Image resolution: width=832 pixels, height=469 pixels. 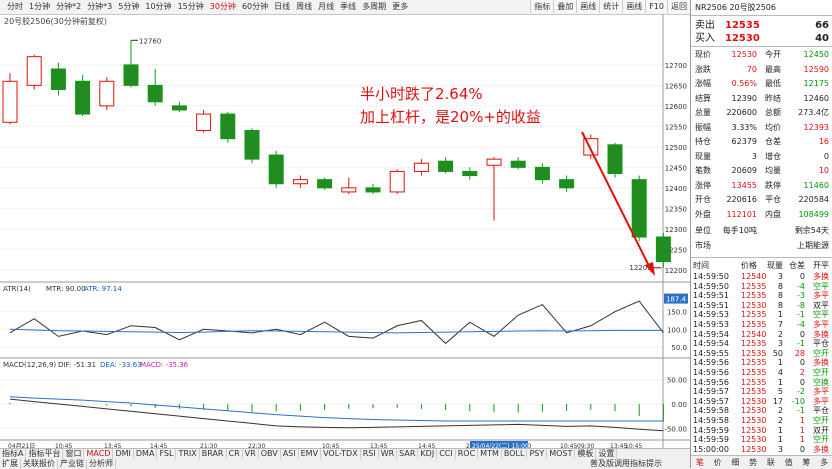 I want to click on atr-tick-label: 150.0, so click(x=677, y=313).